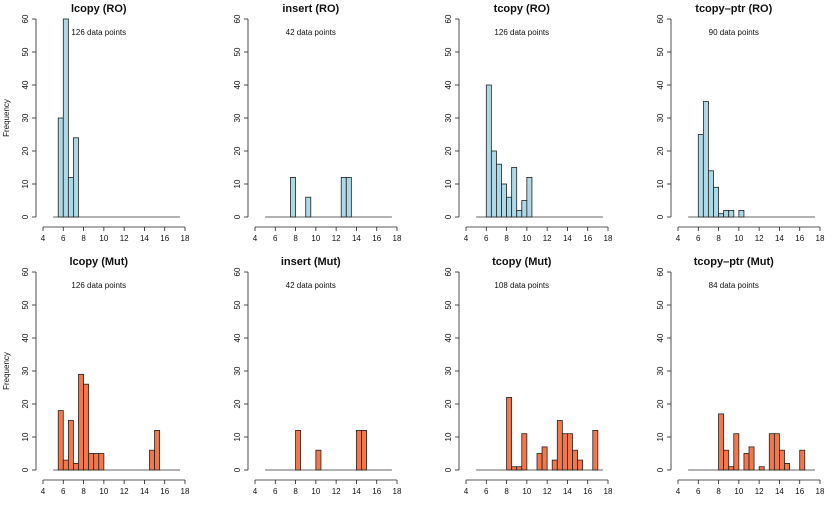 The height and width of the screenshot is (505, 831). I want to click on panel-title: insert (Mut), so click(311, 262).